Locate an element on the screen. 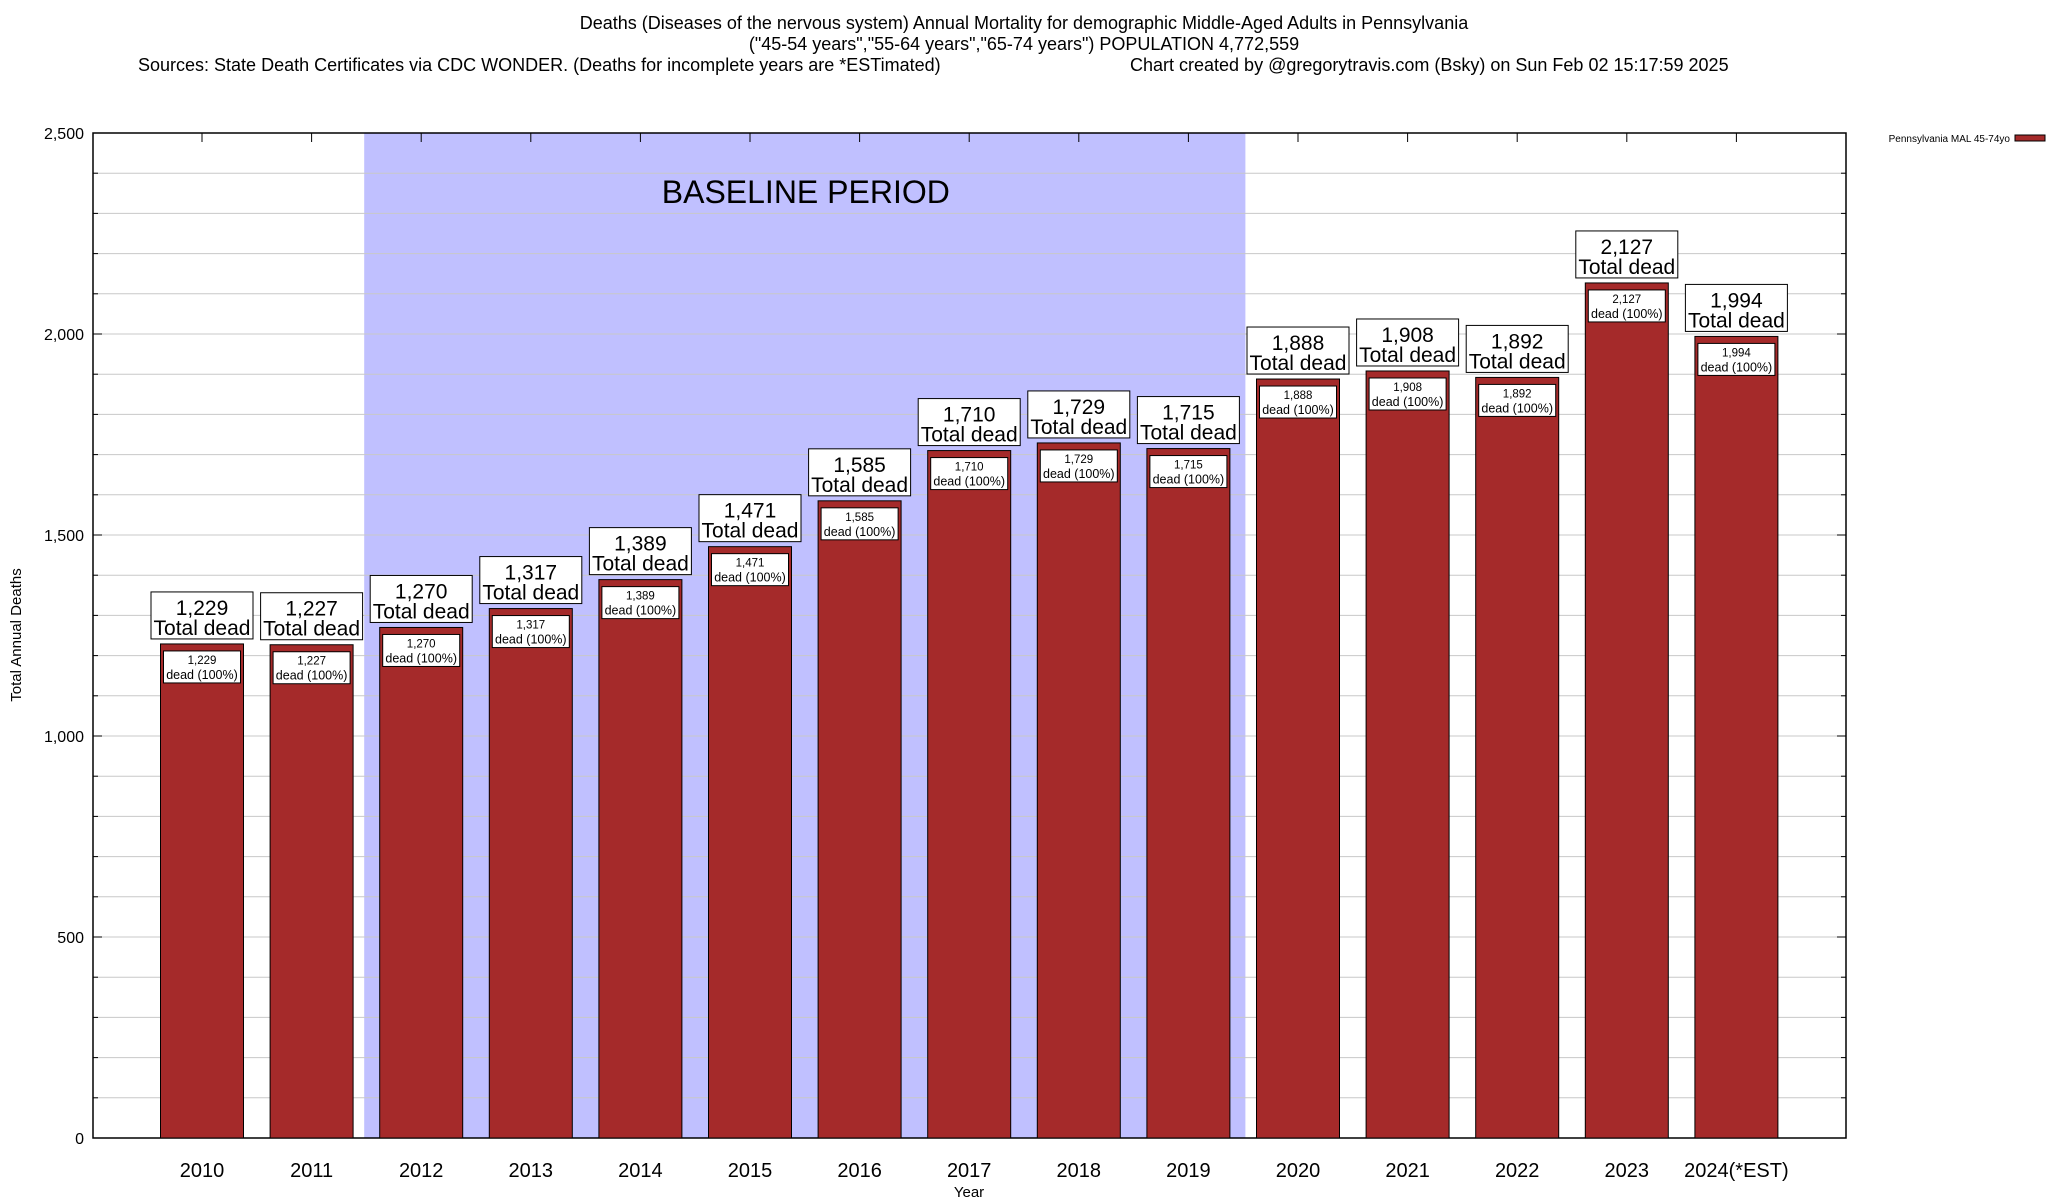 This screenshot has height=1200, width=2048. bar-total-value: 1,389 is located at coordinates (640, 544).